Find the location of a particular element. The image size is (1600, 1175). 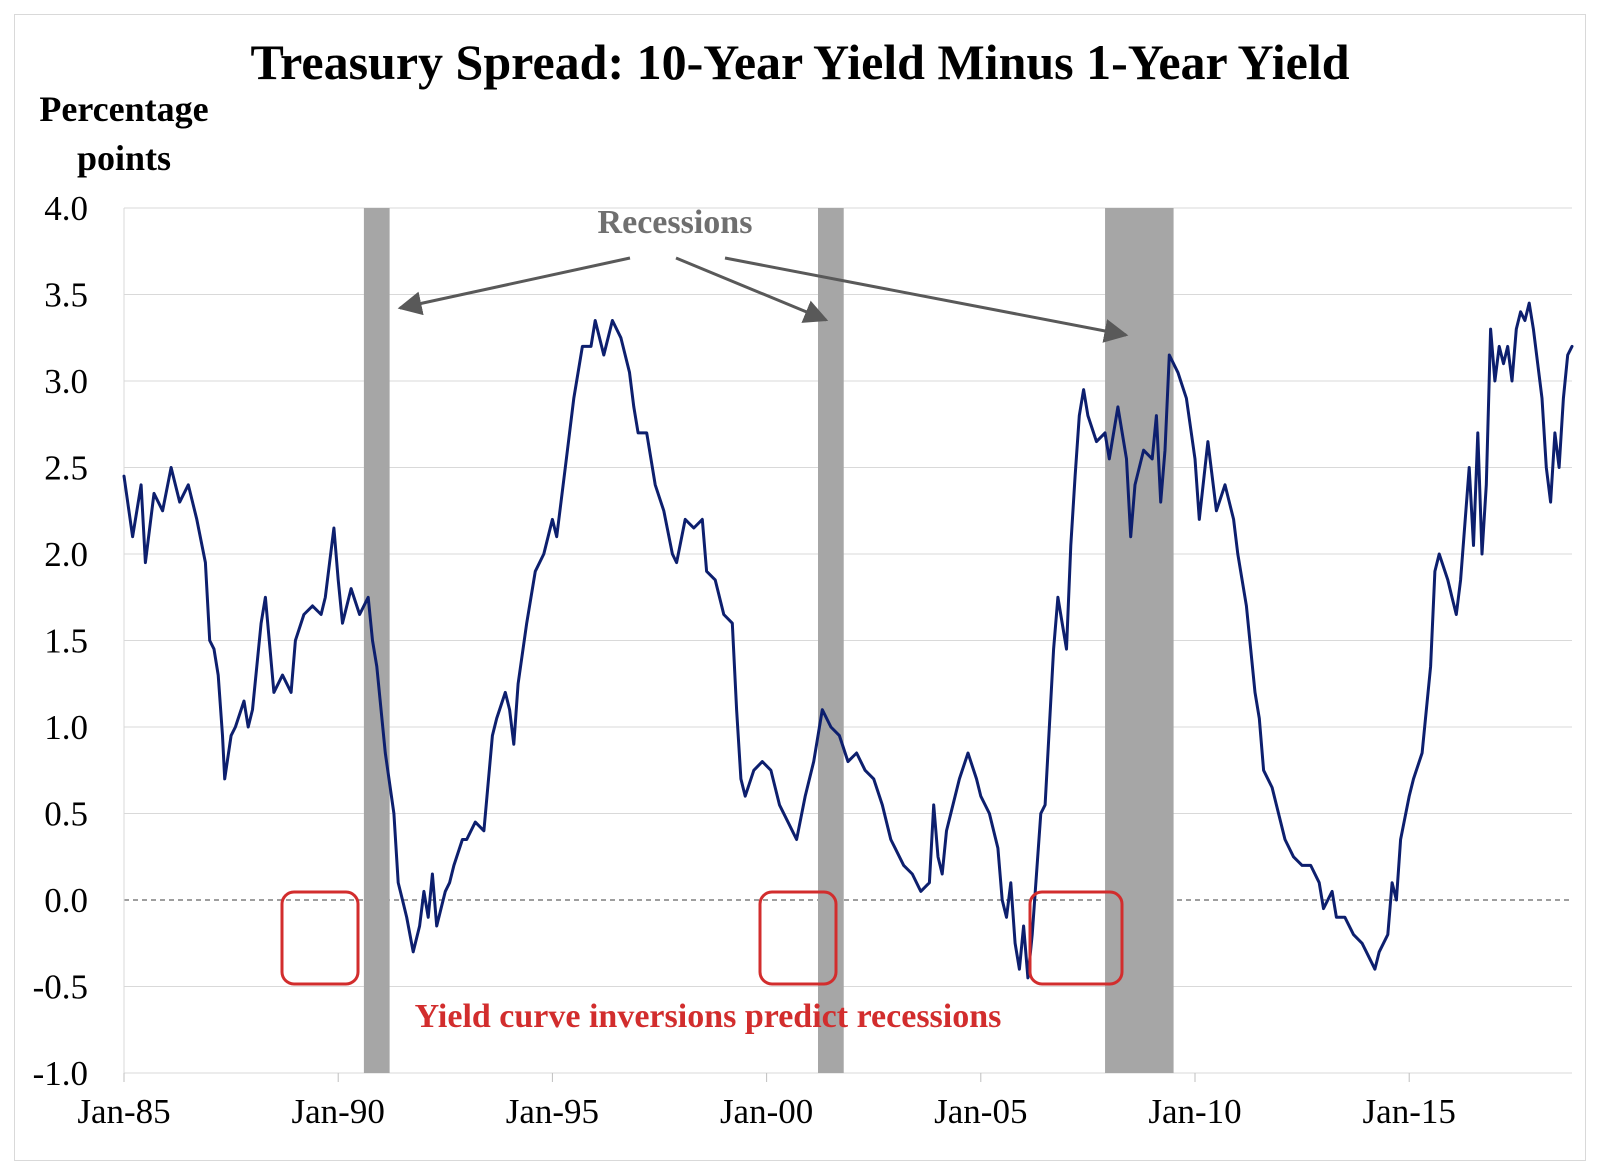

x-tick-label: Jan-00 is located at coordinates (766, 1111).